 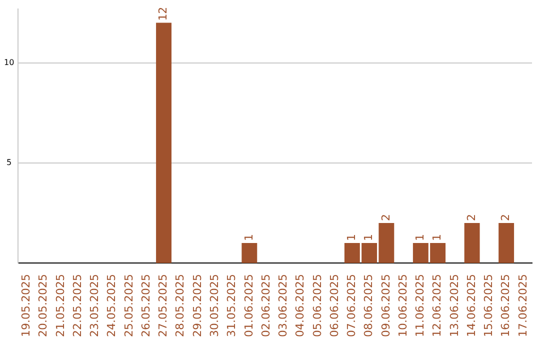 I want to click on x-tick-label: 19.05.2025, so click(x=26, y=306).